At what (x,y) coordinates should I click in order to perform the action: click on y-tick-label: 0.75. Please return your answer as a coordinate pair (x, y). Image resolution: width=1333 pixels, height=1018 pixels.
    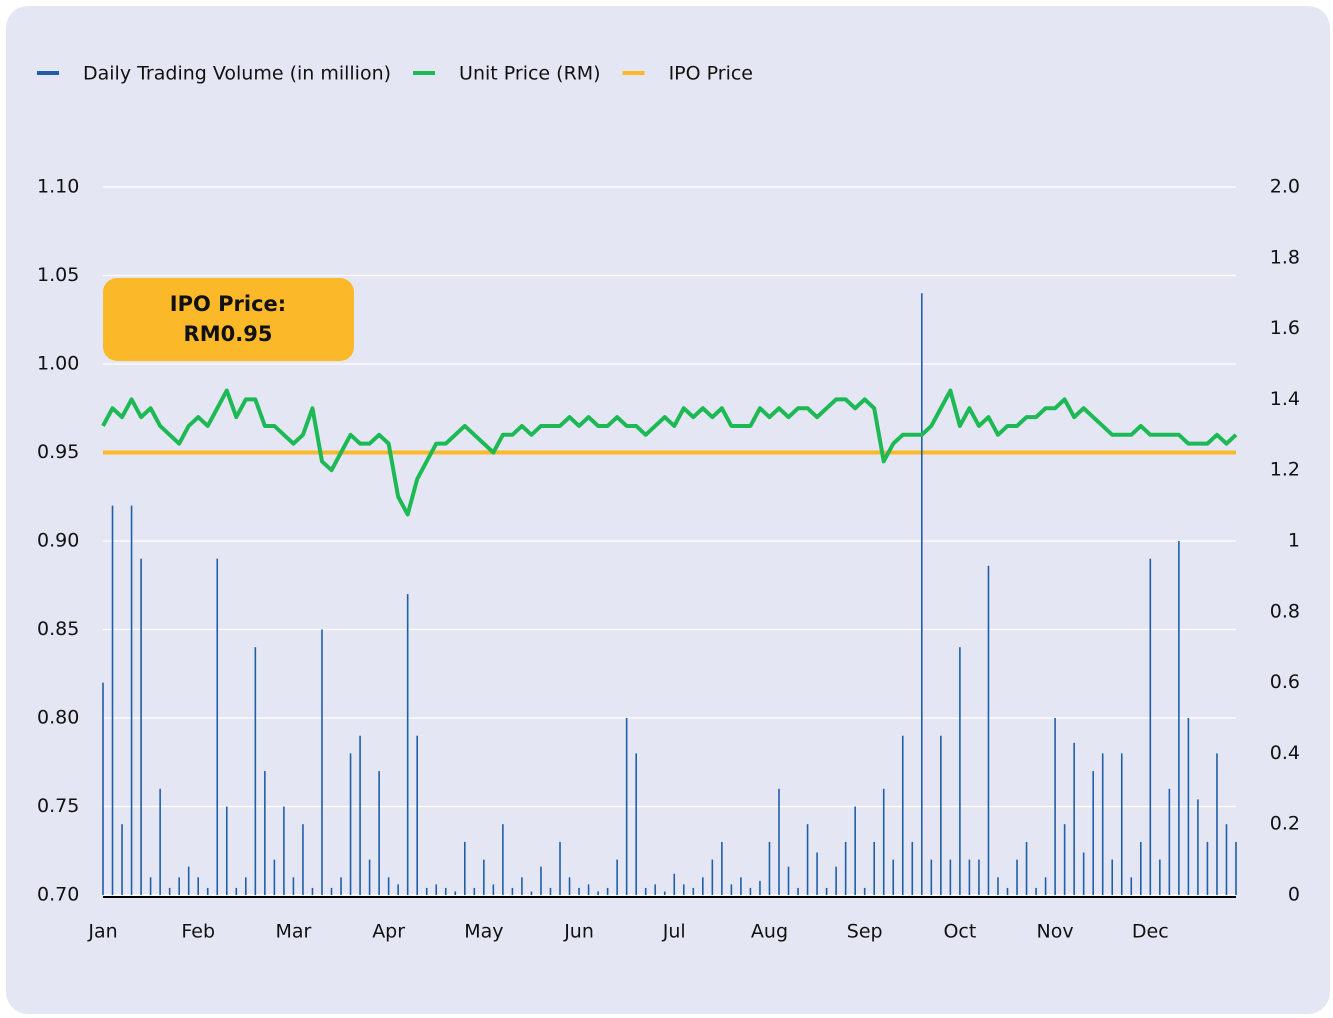
    Looking at the image, I should click on (58, 806).